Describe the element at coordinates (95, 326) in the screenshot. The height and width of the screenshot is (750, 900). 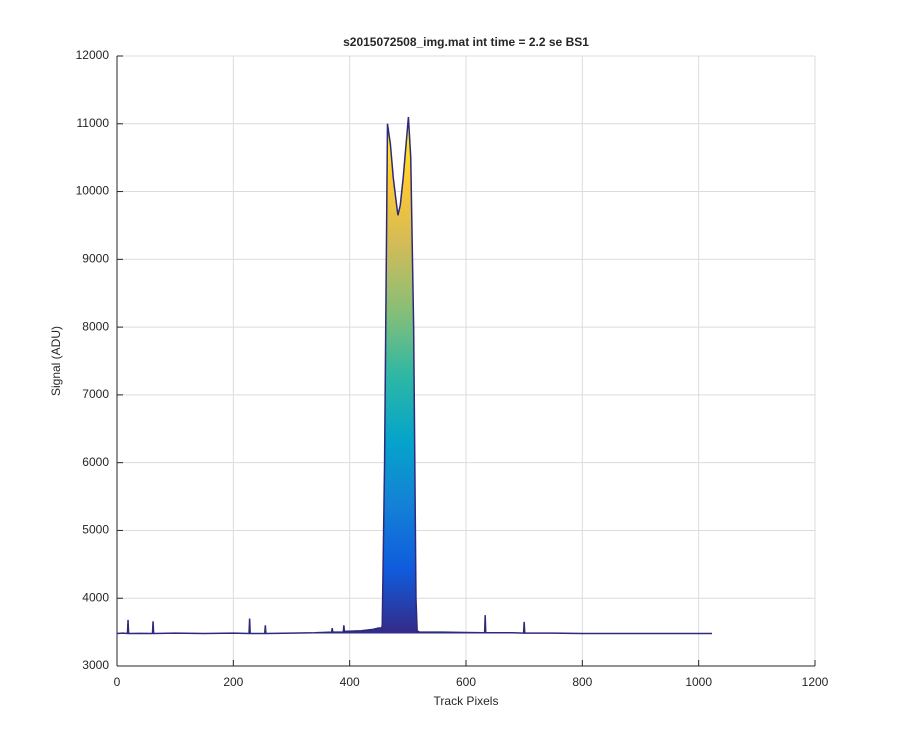
I see `y-tick-label: 8000` at that location.